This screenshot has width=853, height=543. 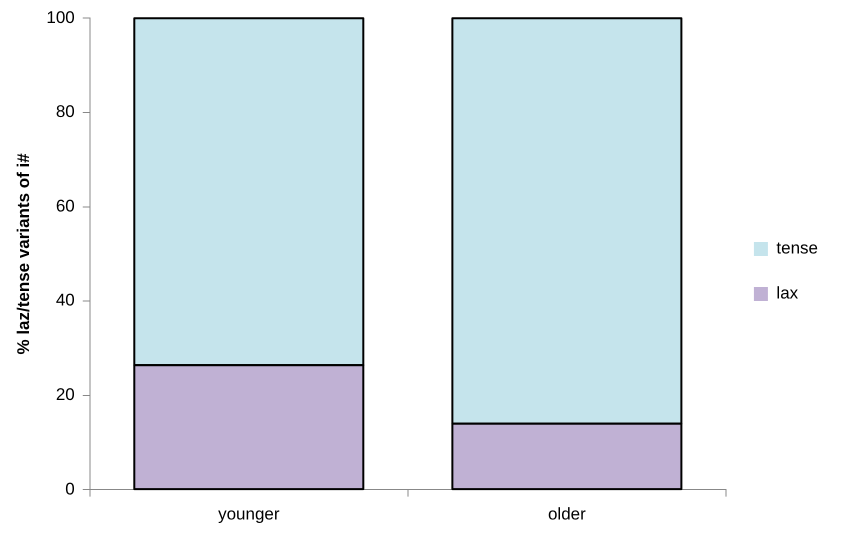 What do you see at coordinates (65, 300) in the screenshot?
I see `y-tick-label: 40` at bounding box center [65, 300].